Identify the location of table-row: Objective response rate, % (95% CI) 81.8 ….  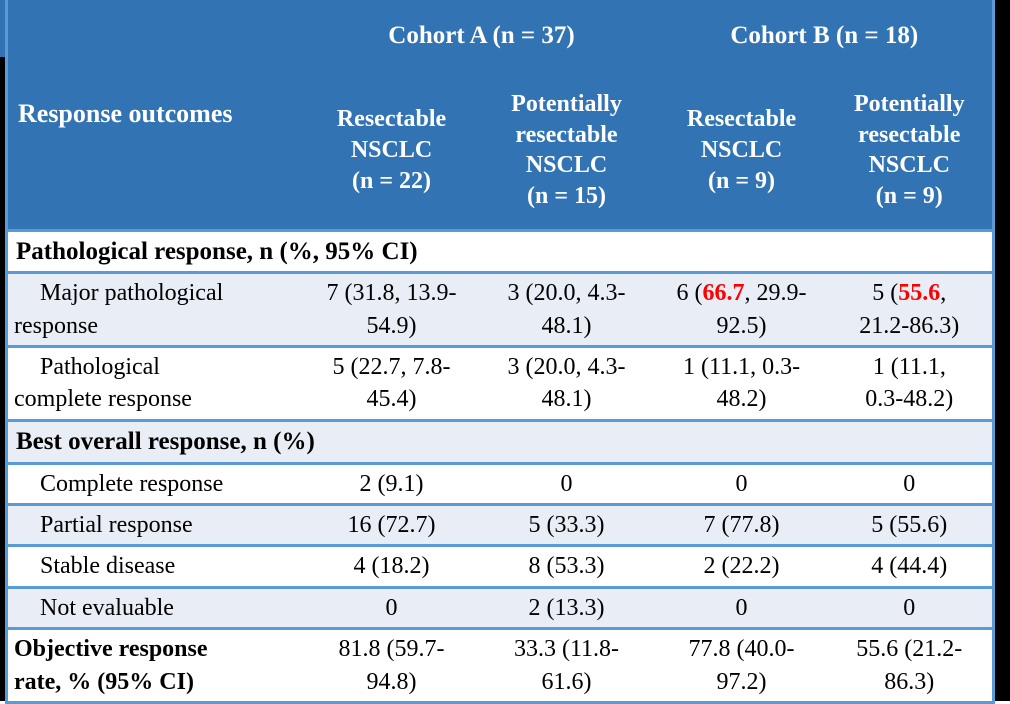
(500, 665).